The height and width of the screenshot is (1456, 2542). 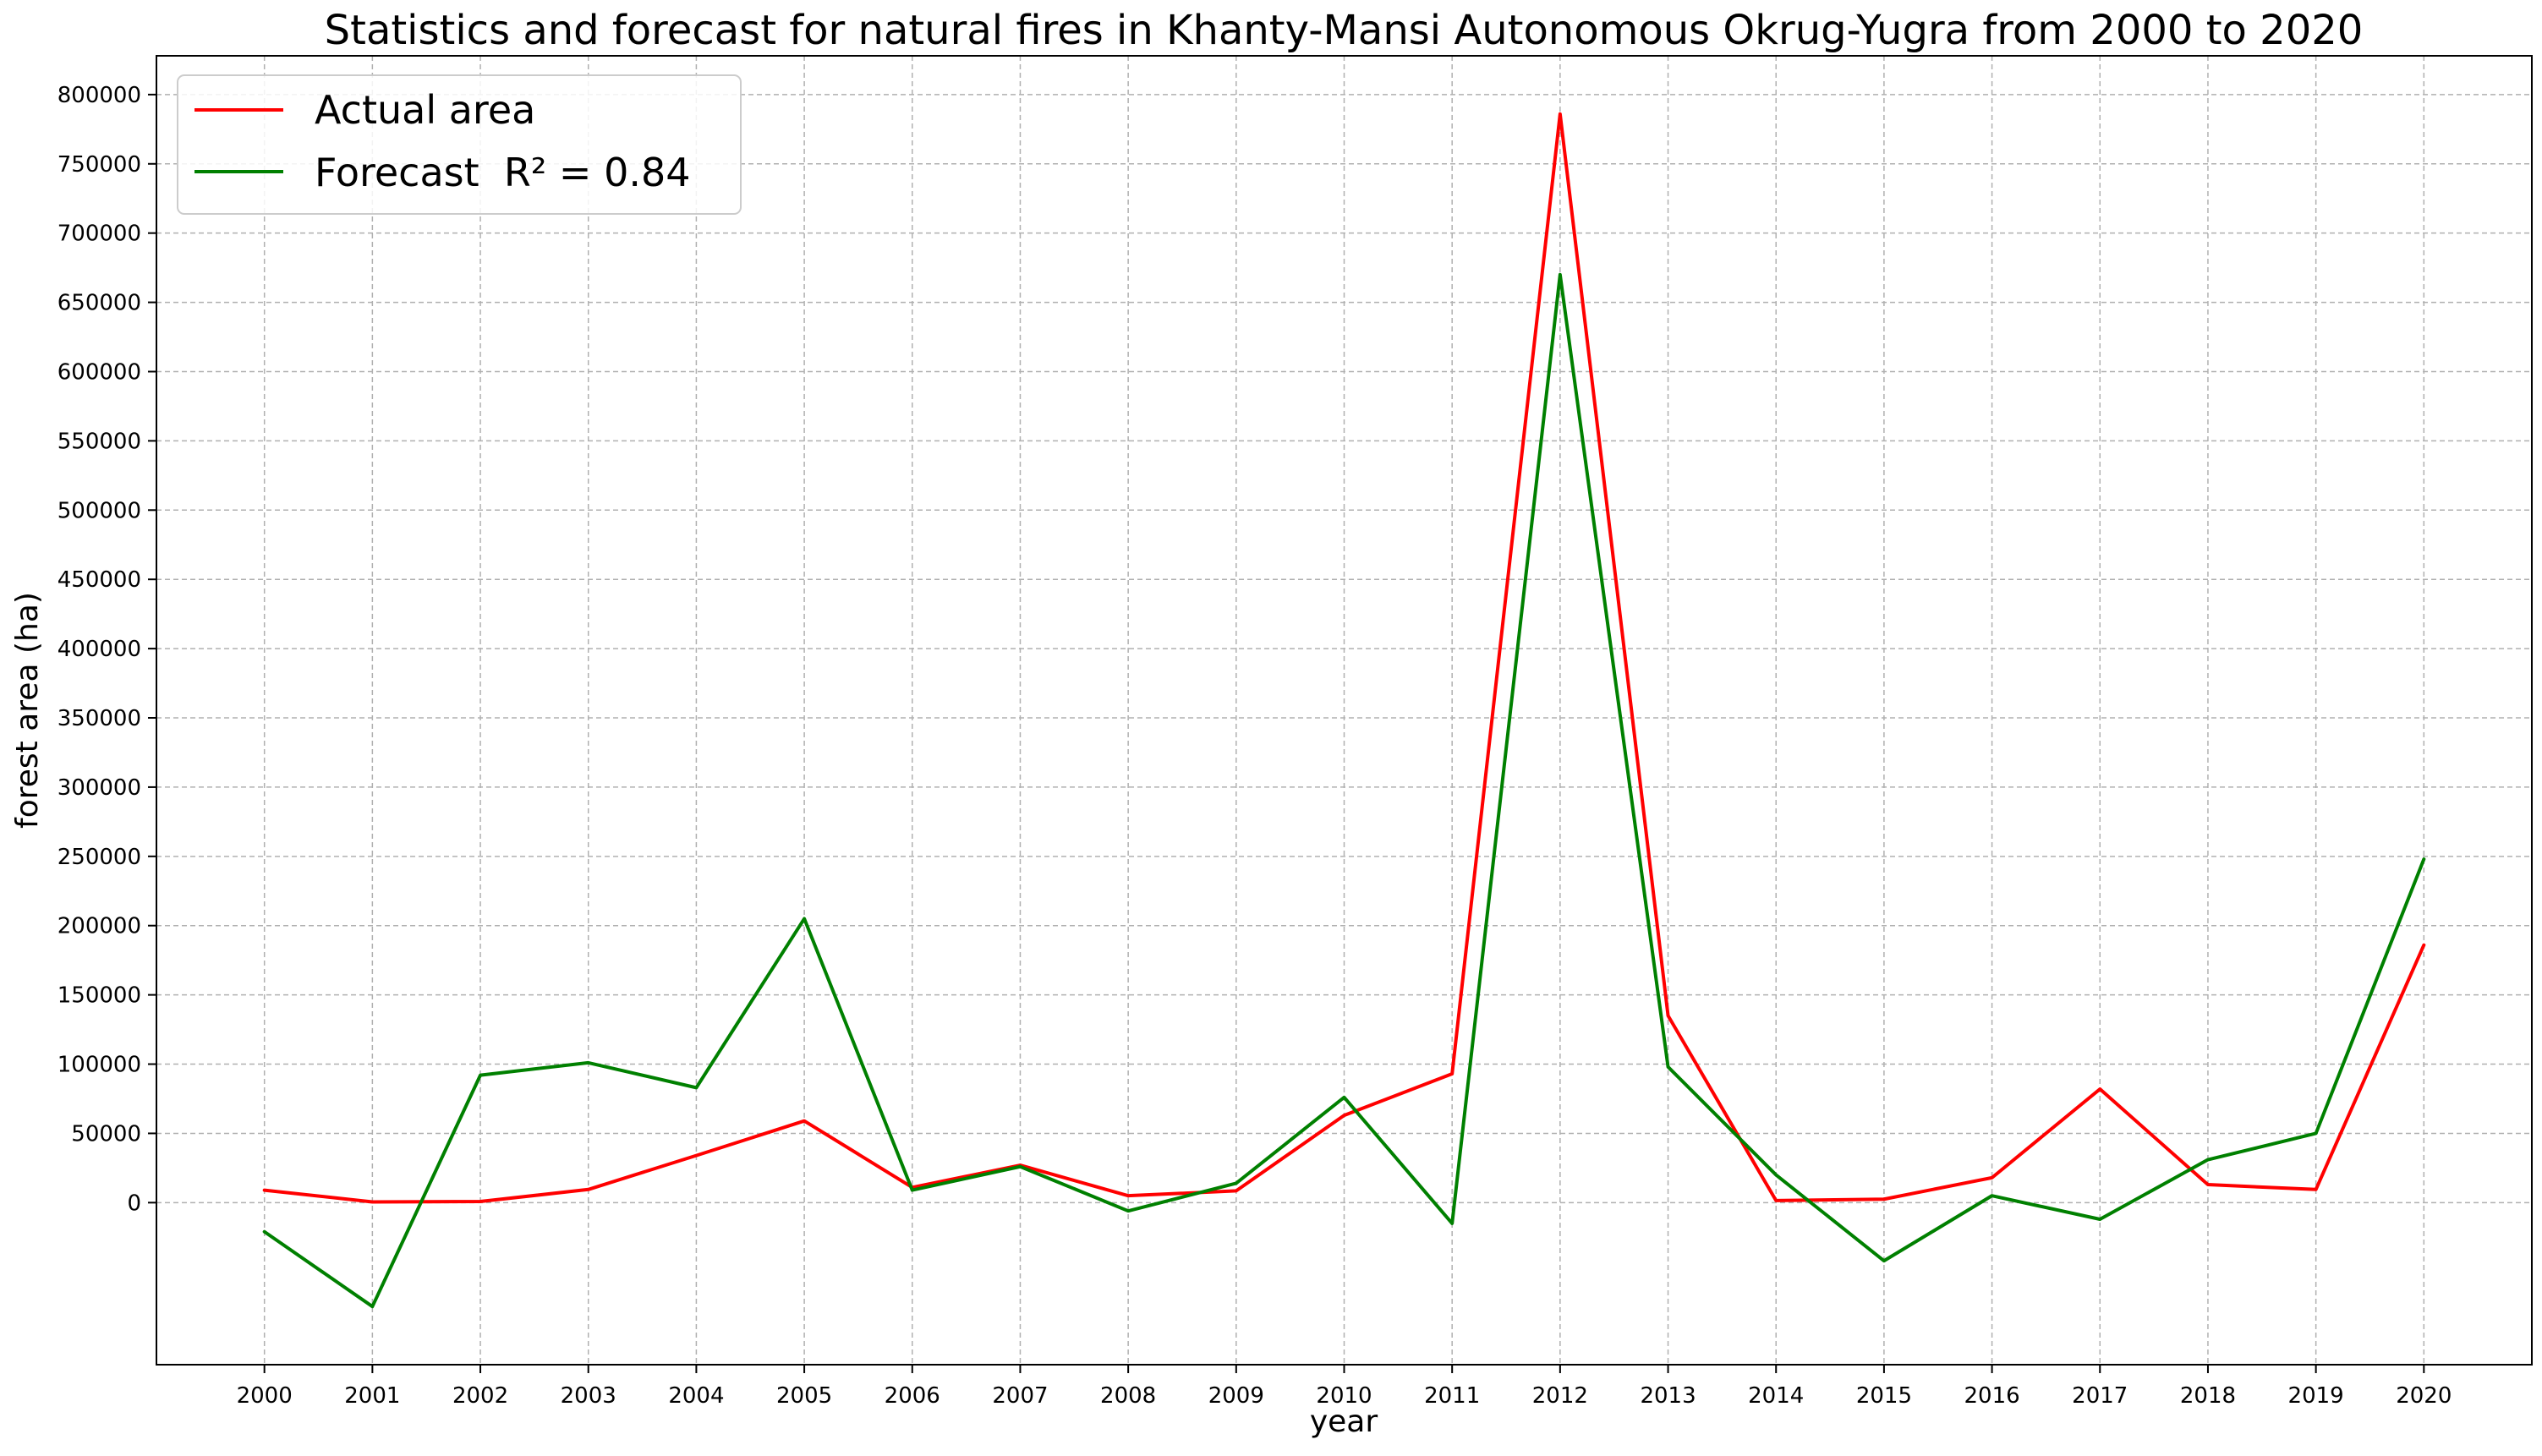 What do you see at coordinates (100, 234) in the screenshot?
I see `y-tick-label: 700000` at bounding box center [100, 234].